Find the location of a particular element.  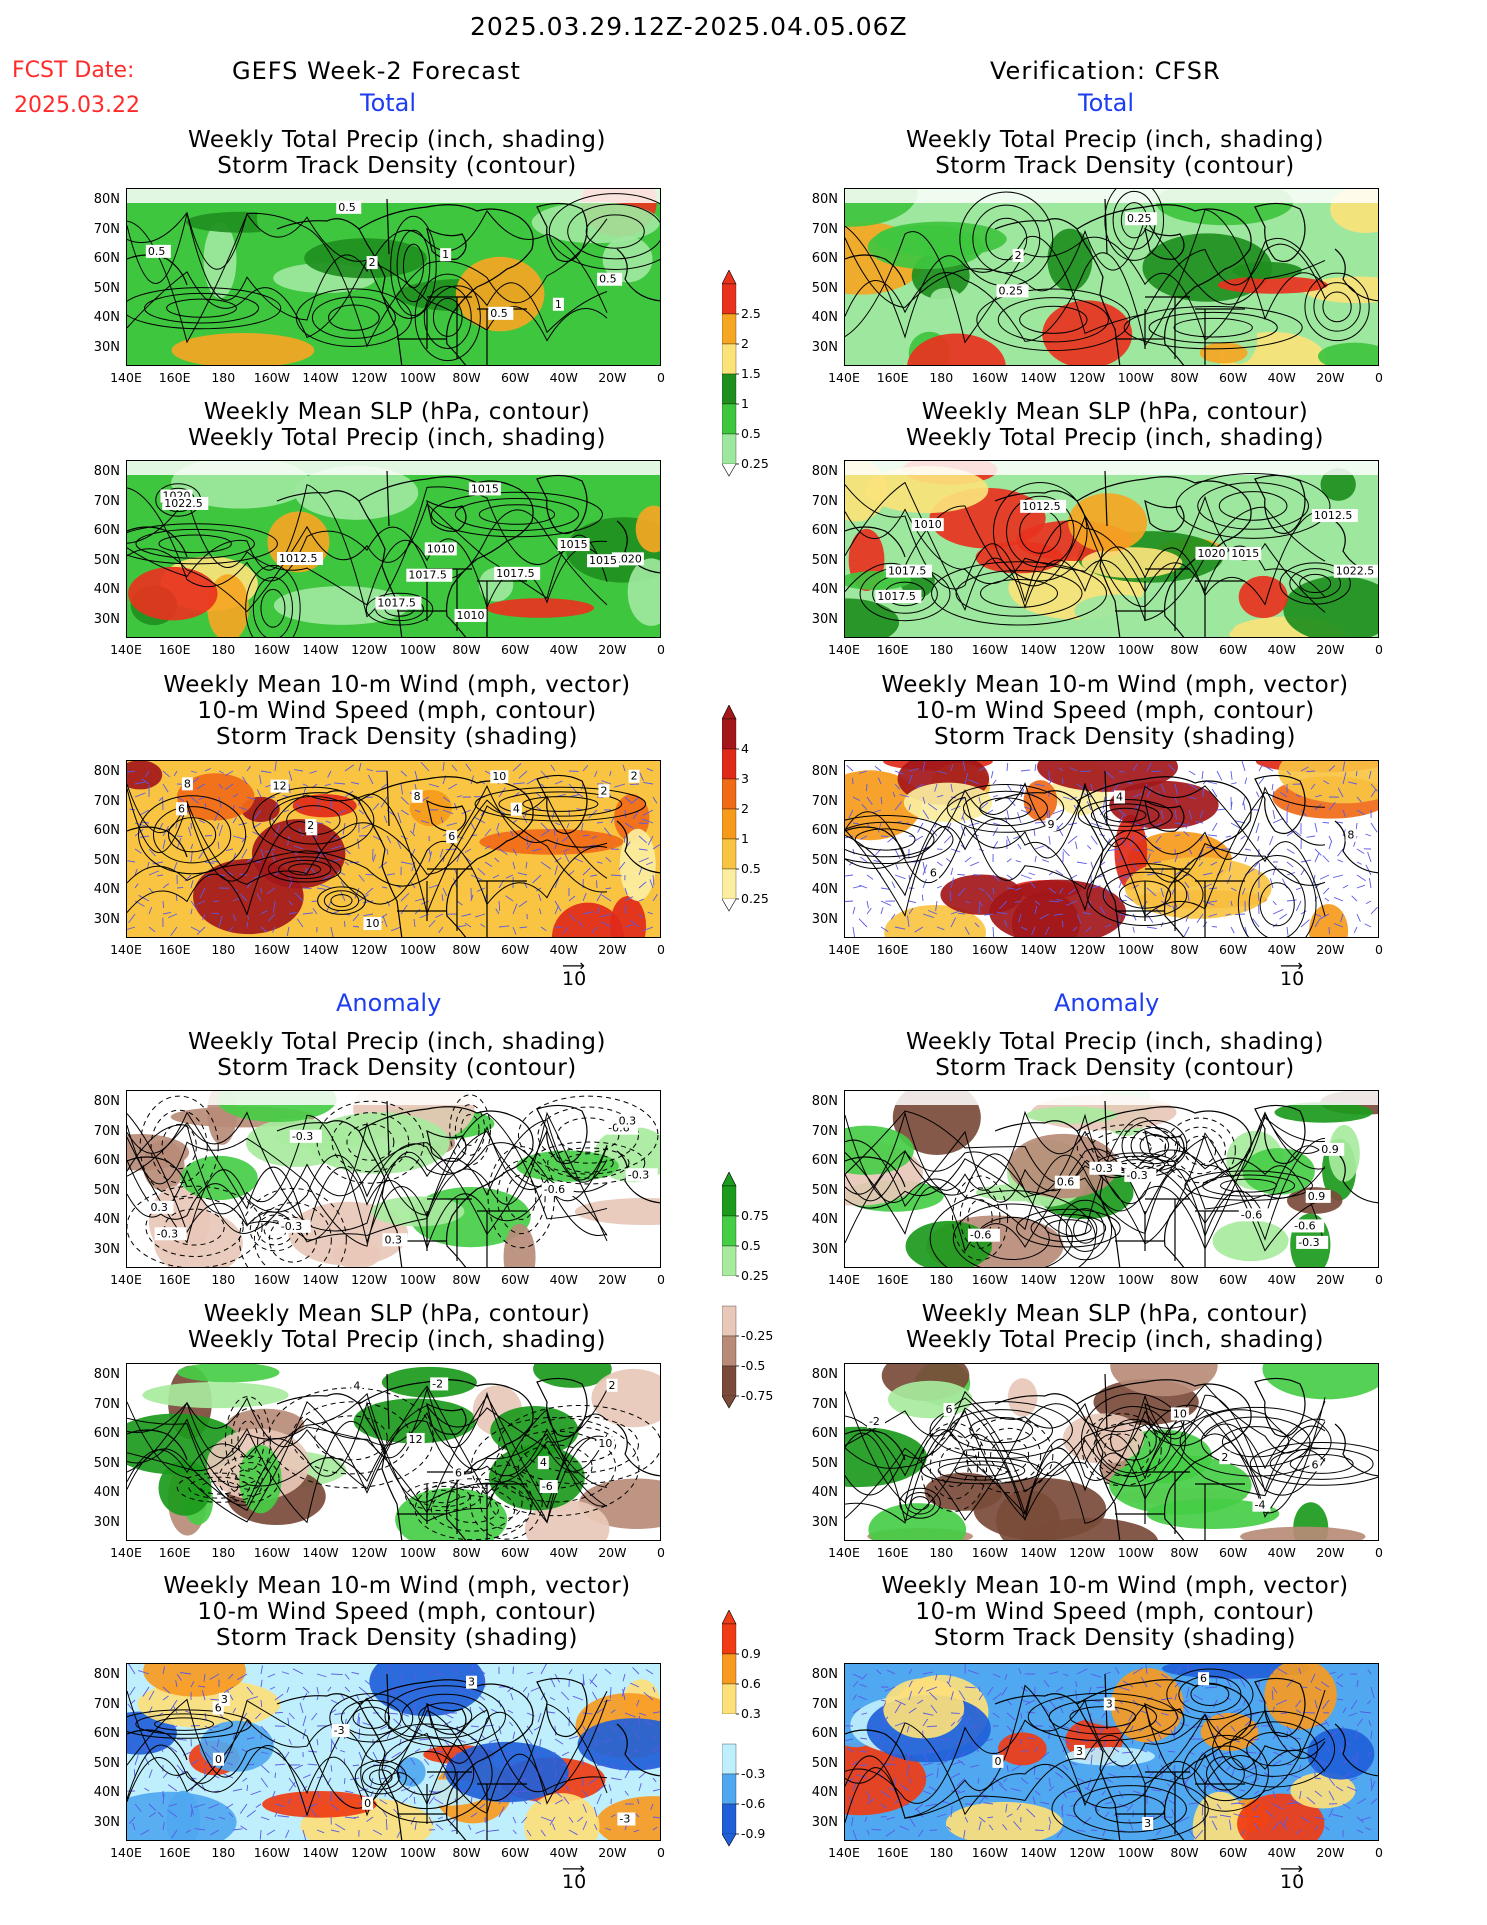

contour-label: 1012.5 is located at coordinates (1041, 506).